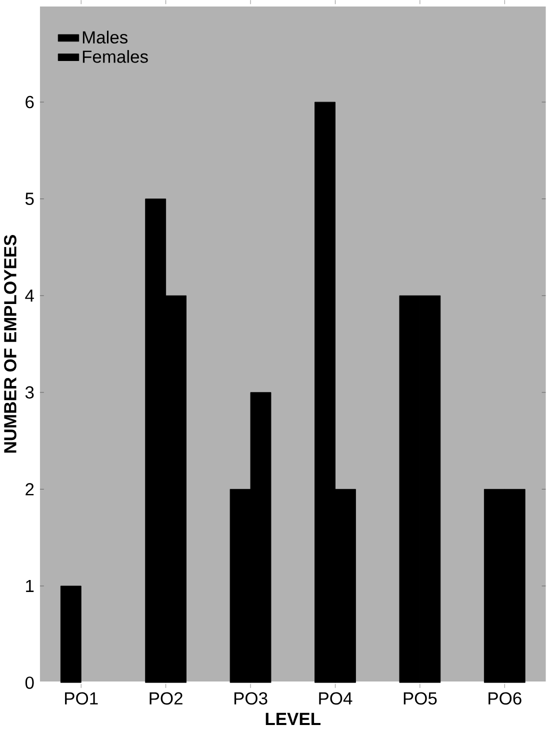  Describe the element at coordinates (10, 344) in the screenshot. I see `y-axis-title: NUMBER OF EMPLOYEES` at that location.